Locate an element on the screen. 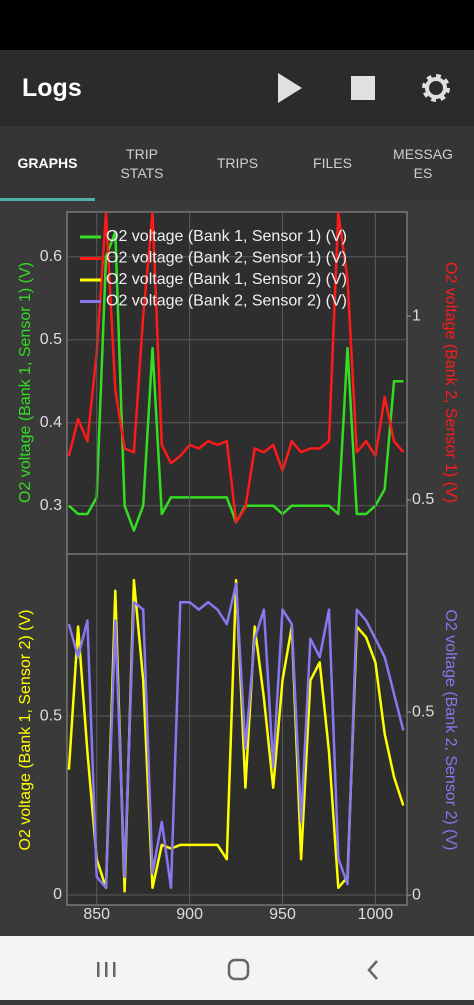 The width and height of the screenshot is (474, 1005). x-tick-label: 850 is located at coordinates (96, 914).